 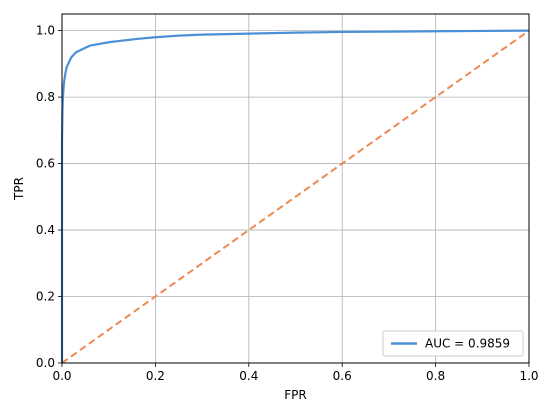 I want to click on legend: AUC = 0.9859, so click(x=453, y=343).